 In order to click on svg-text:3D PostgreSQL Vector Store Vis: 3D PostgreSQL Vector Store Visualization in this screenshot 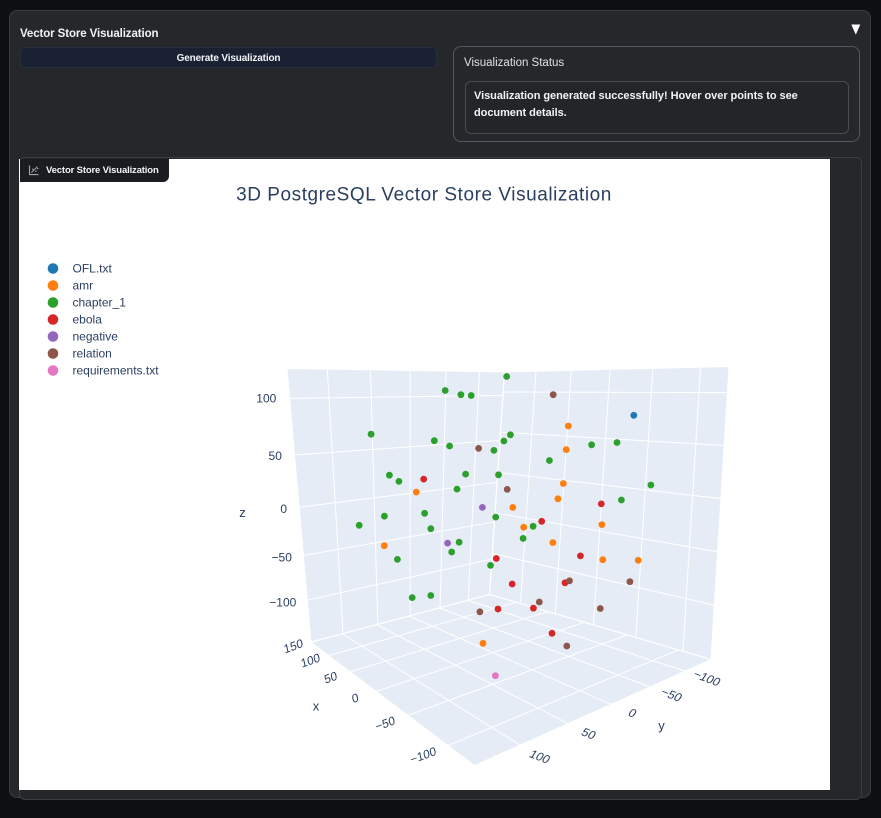, I will do `click(424, 195)`.